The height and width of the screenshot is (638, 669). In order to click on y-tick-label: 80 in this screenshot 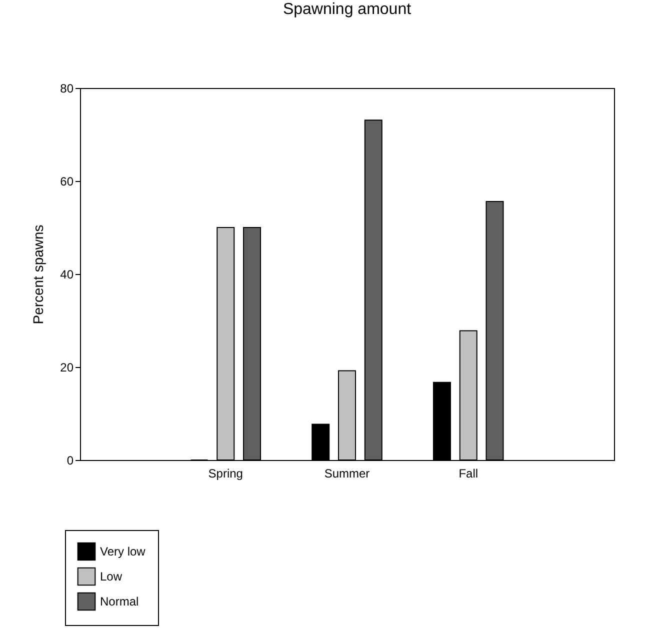, I will do `click(67, 89)`.